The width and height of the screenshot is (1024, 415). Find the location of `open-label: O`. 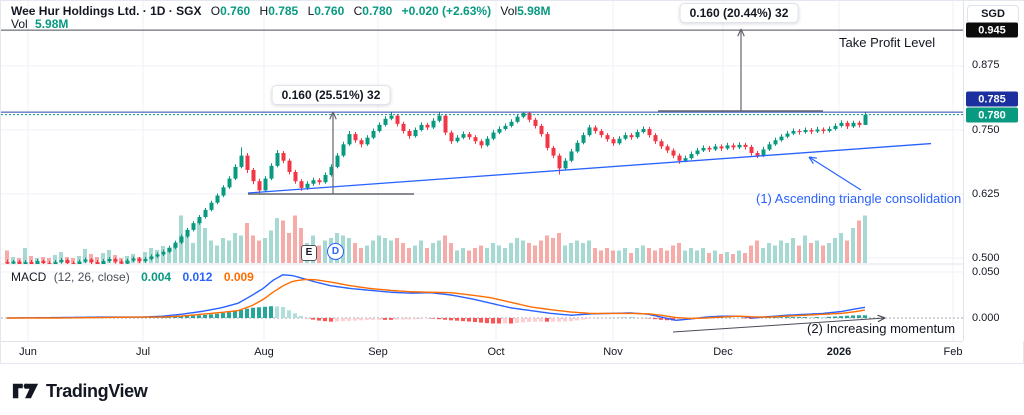

open-label: O is located at coordinates (215, 11).